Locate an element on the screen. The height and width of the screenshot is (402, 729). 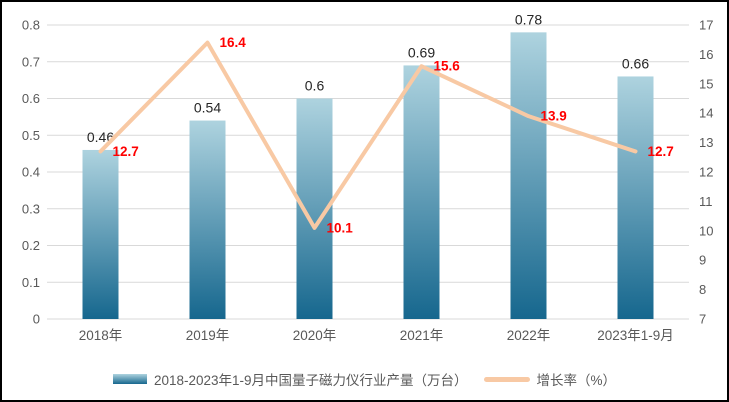
right-axis-tick-label: 8 is located at coordinates (702, 289).